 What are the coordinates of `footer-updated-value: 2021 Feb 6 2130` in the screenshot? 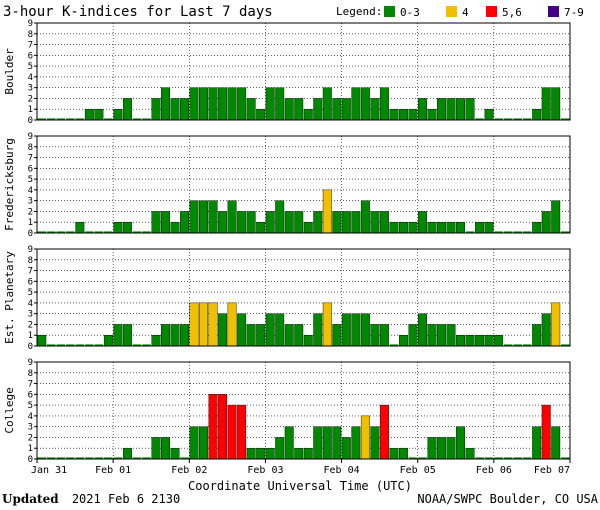 It's located at (126, 499).